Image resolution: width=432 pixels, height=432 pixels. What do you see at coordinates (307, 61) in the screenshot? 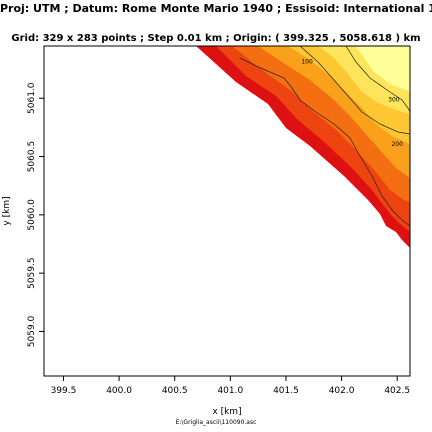
I see `contour-label-100: 100` at bounding box center [307, 61].